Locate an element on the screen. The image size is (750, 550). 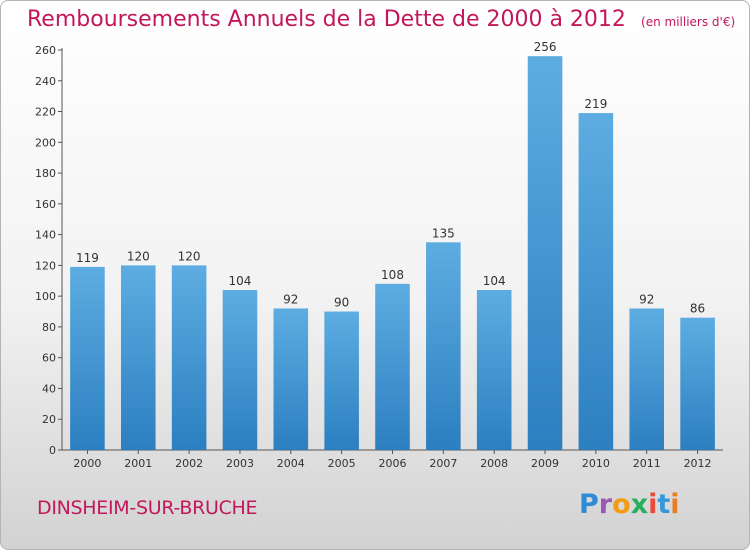
x-tick-label: 2001 is located at coordinates (138, 463).